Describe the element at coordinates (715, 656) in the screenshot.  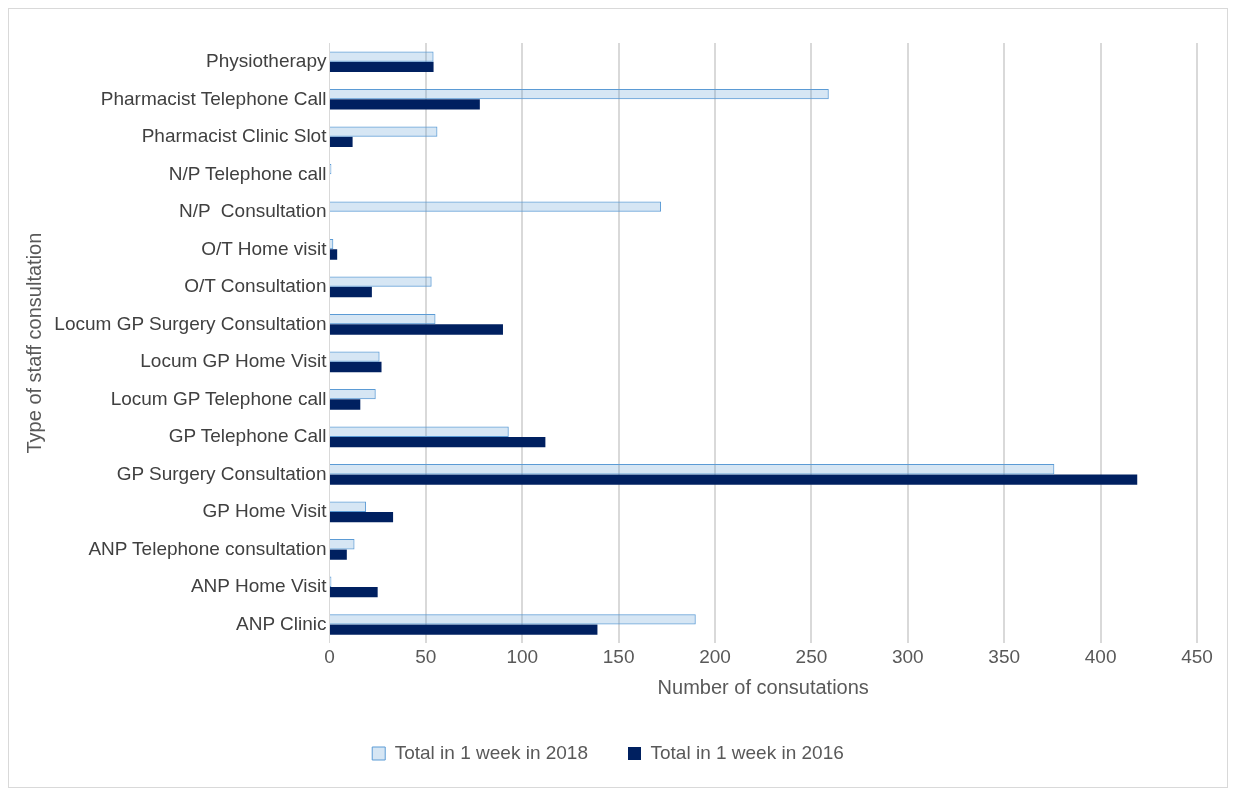
I see `x-tick-label: 200` at that location.